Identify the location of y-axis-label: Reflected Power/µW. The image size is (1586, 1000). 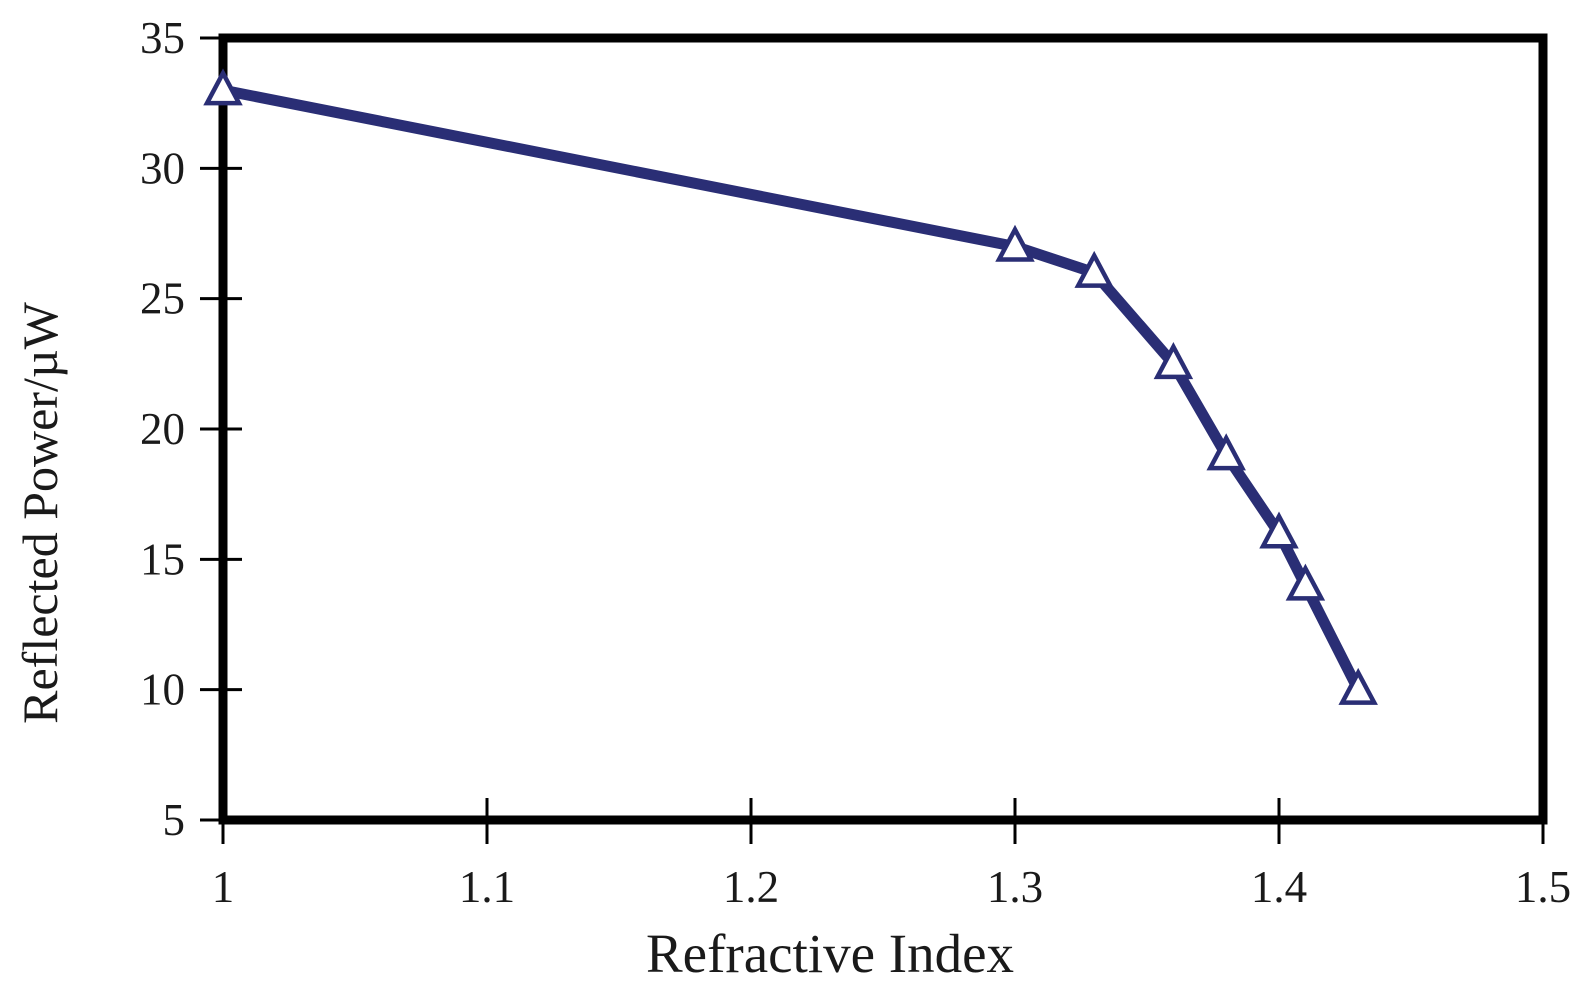
(40, 512).